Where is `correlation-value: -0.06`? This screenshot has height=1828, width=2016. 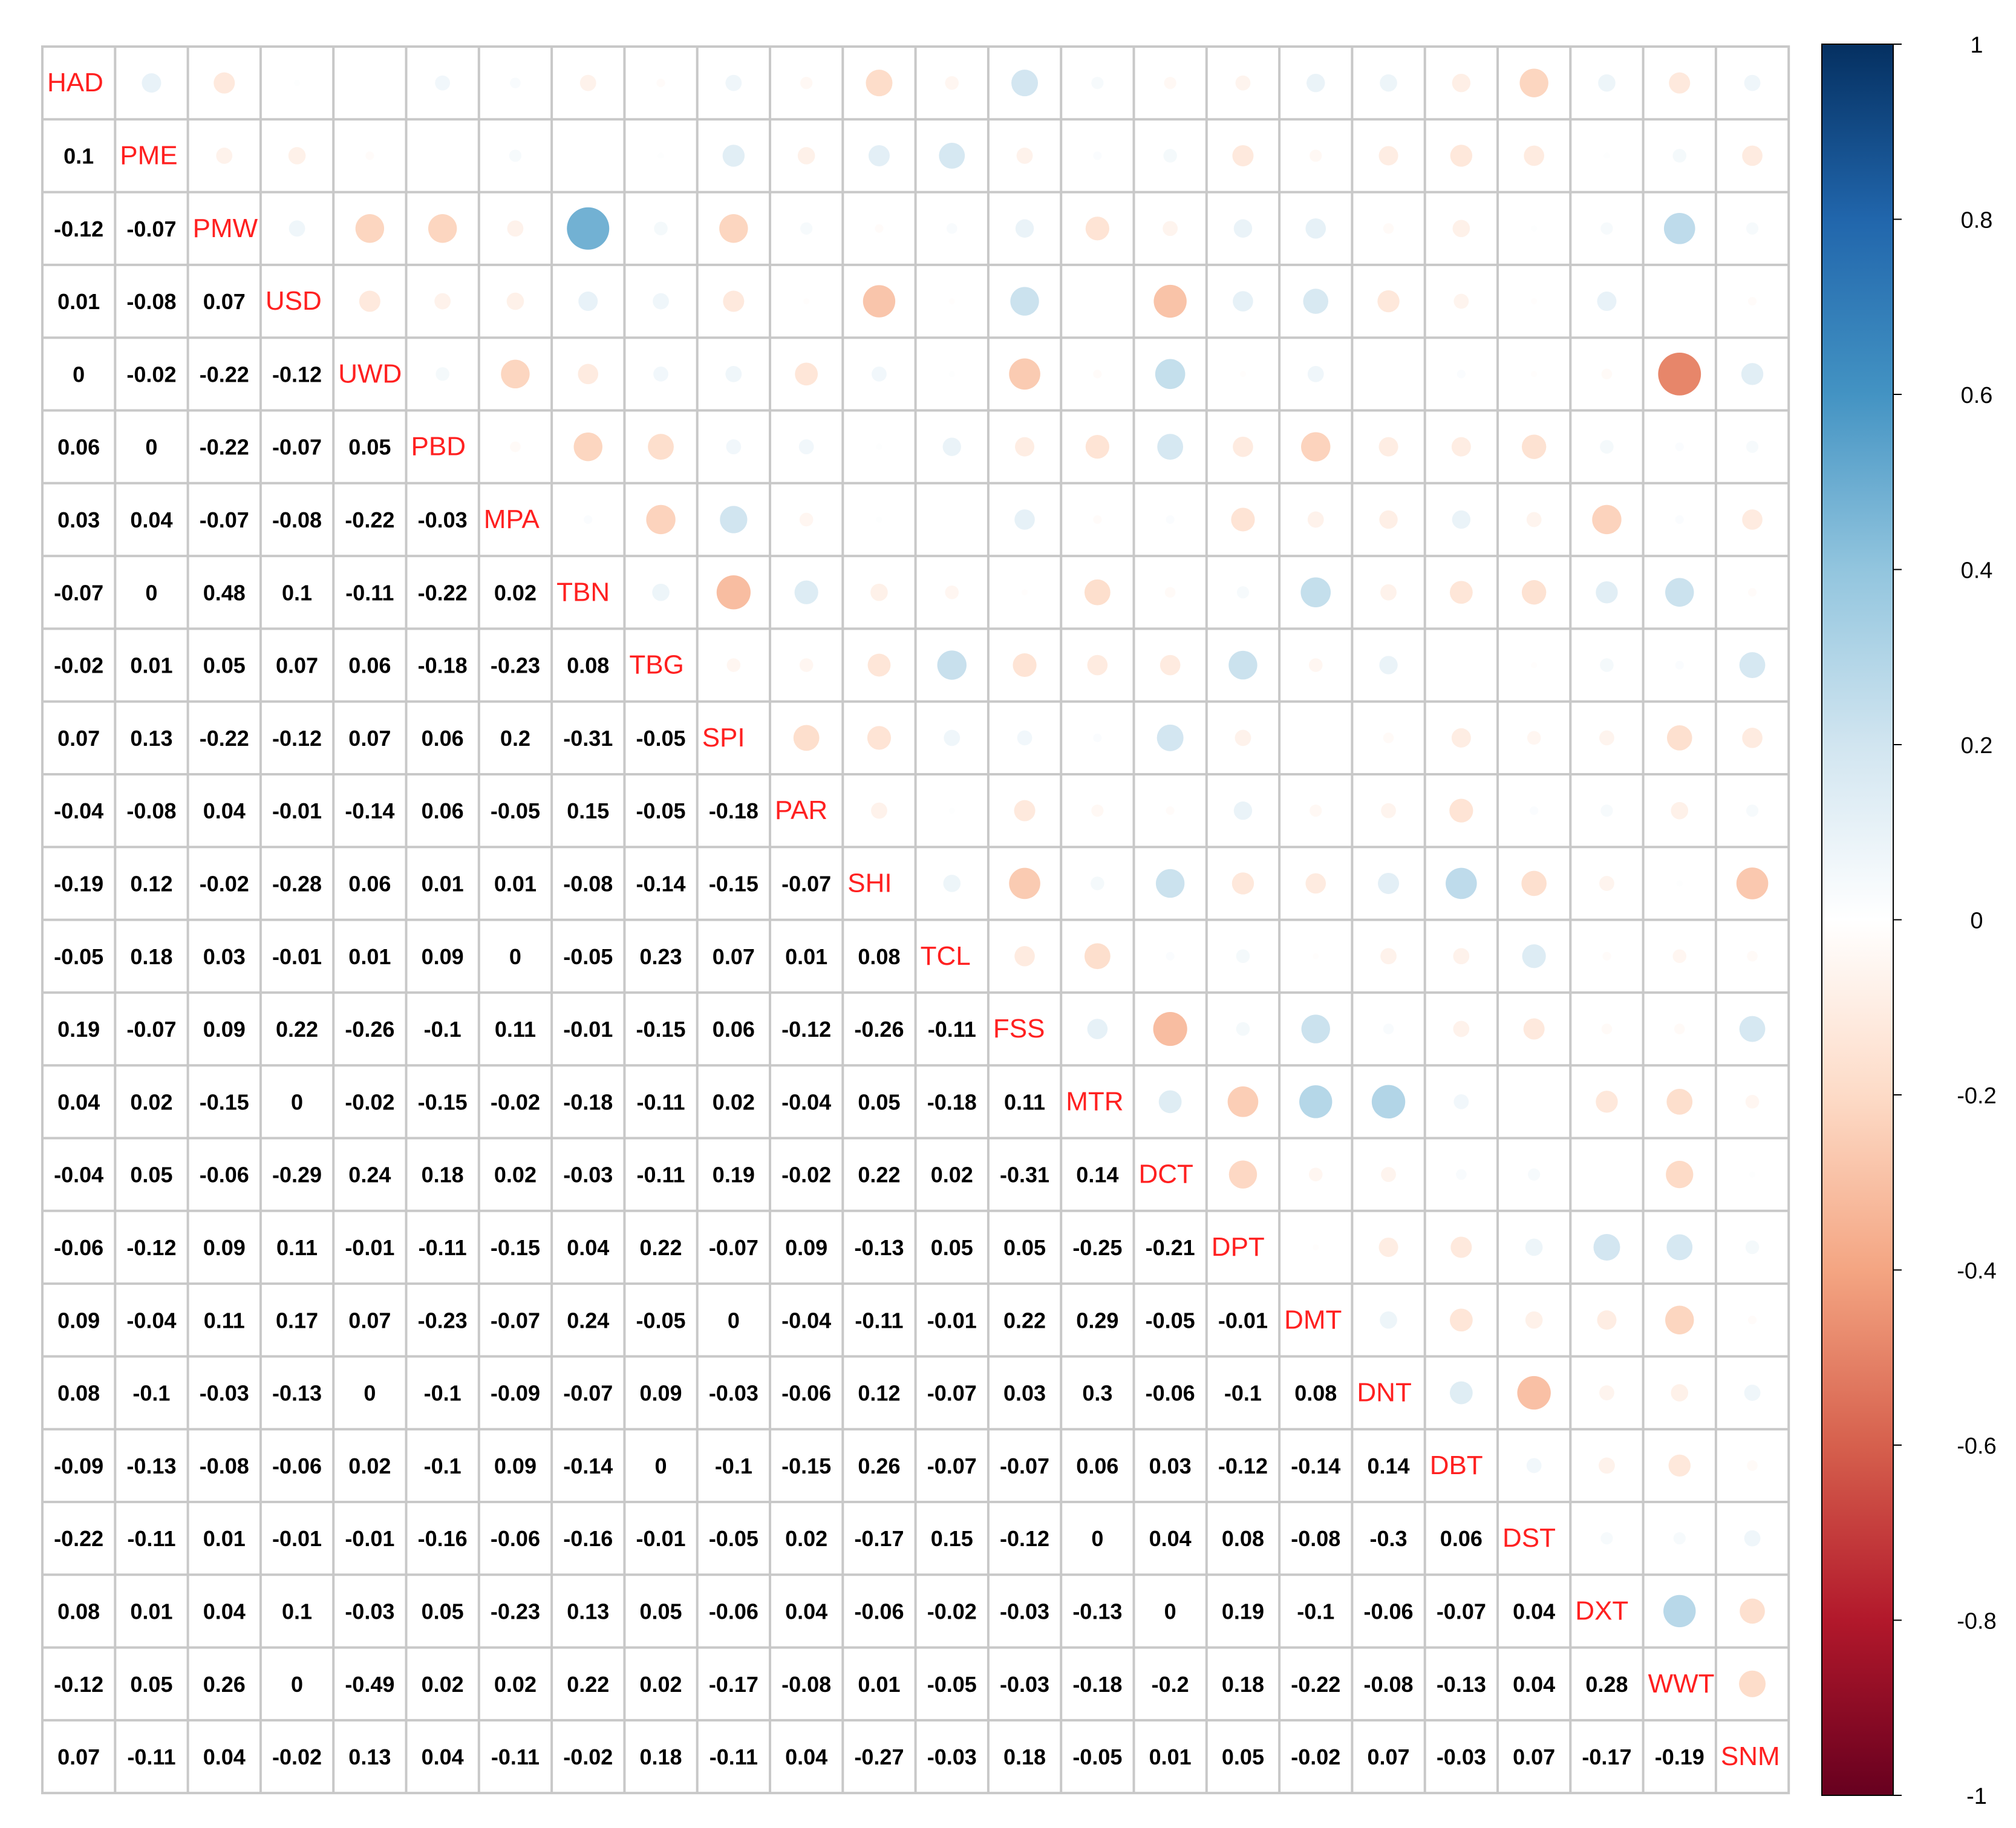 correlation-value: -0.06 is located at coordinates (515, 1538).